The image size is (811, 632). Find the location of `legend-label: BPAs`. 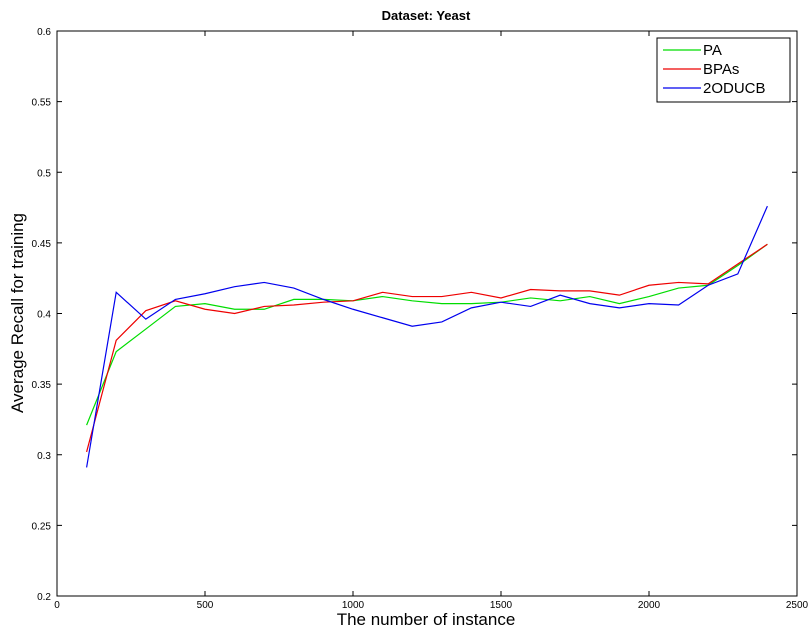

legend-label: BPAs is located at coordinates (721, 69).